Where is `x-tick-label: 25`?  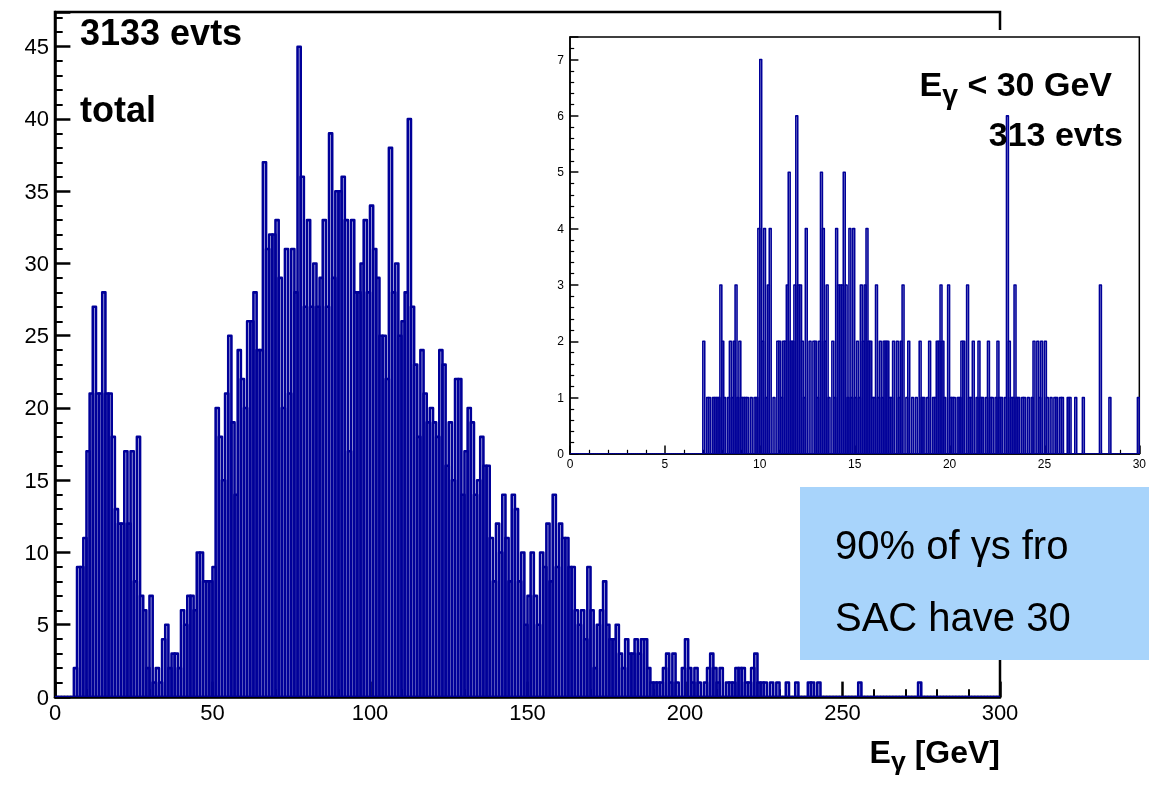
x-tick-label: 25 is located at coordinates (1044, 464).